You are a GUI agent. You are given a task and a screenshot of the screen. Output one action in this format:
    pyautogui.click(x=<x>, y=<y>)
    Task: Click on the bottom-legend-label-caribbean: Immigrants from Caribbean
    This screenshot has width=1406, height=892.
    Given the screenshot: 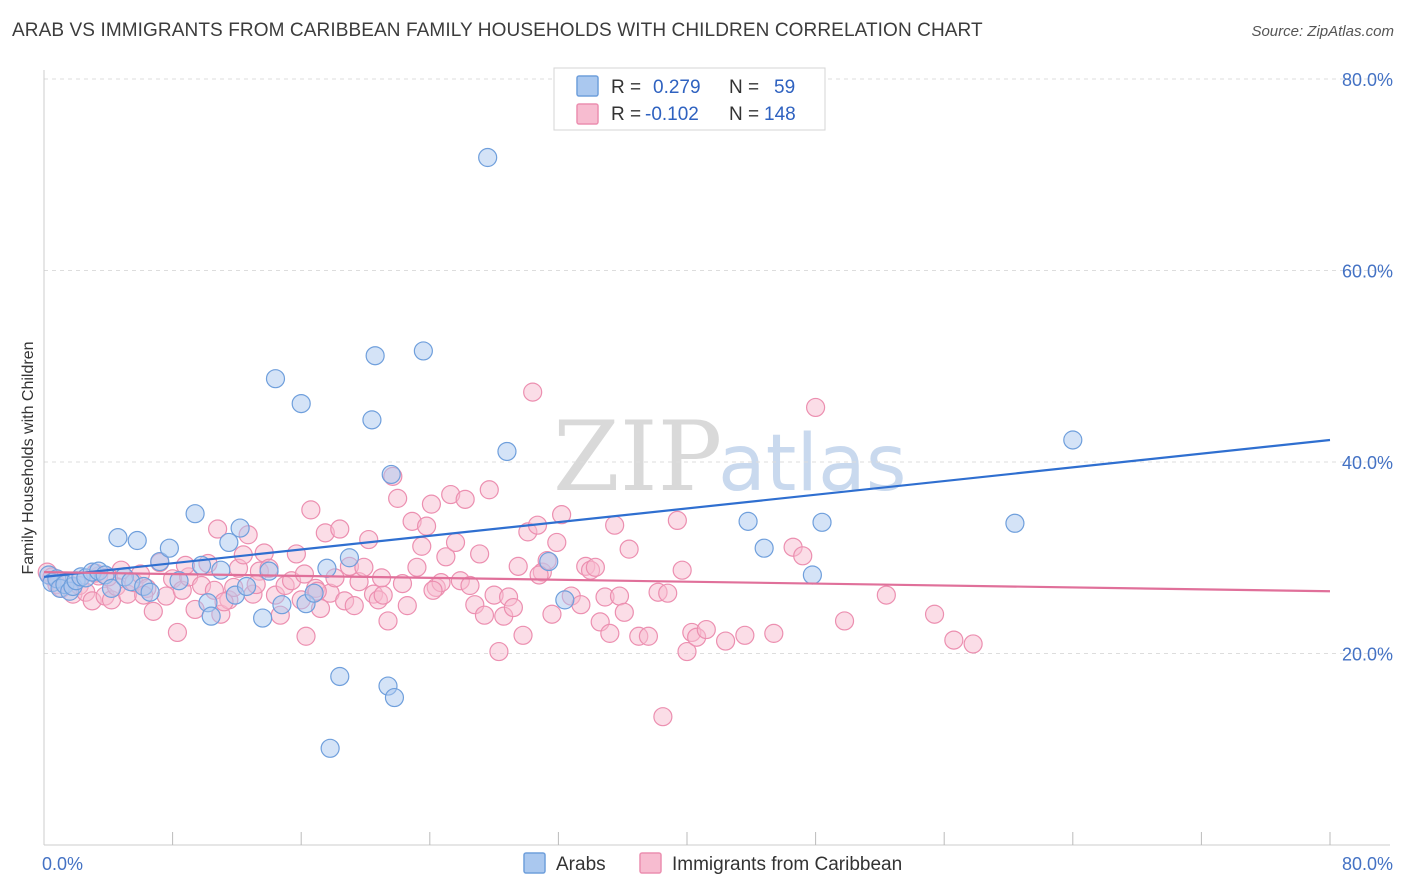 What is the action you would take?
    pyautogui.click(x=787, y=864)
    